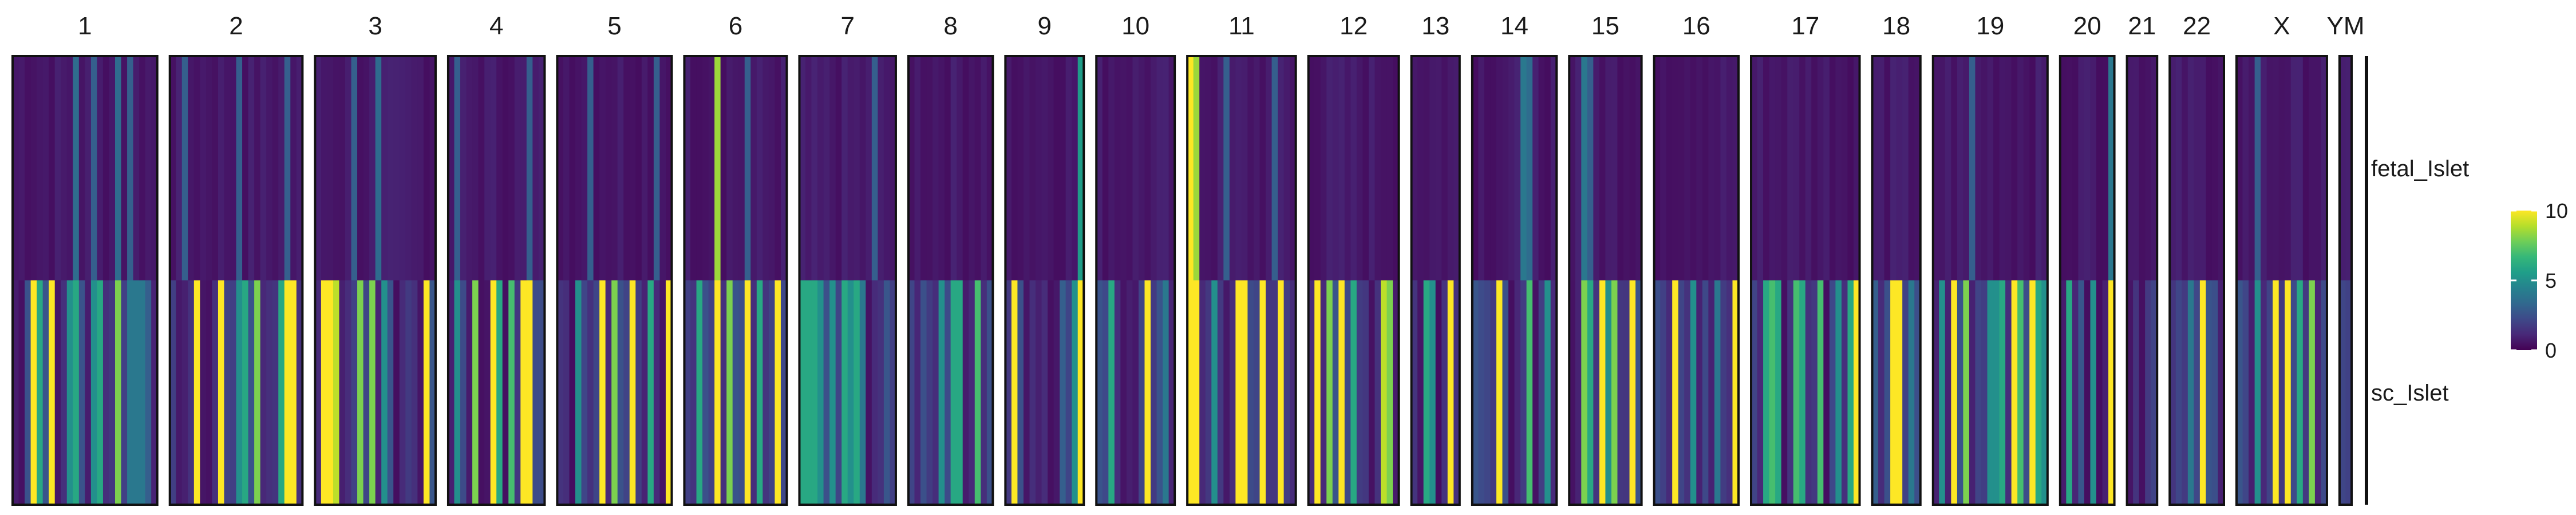 Image resolution: width=2576 pixels, height=515 pixels. Describe the element at coordinates (2420, 281) in the screenshot. I see `row-labels: fetal_Islet sc_Islet` at that location.